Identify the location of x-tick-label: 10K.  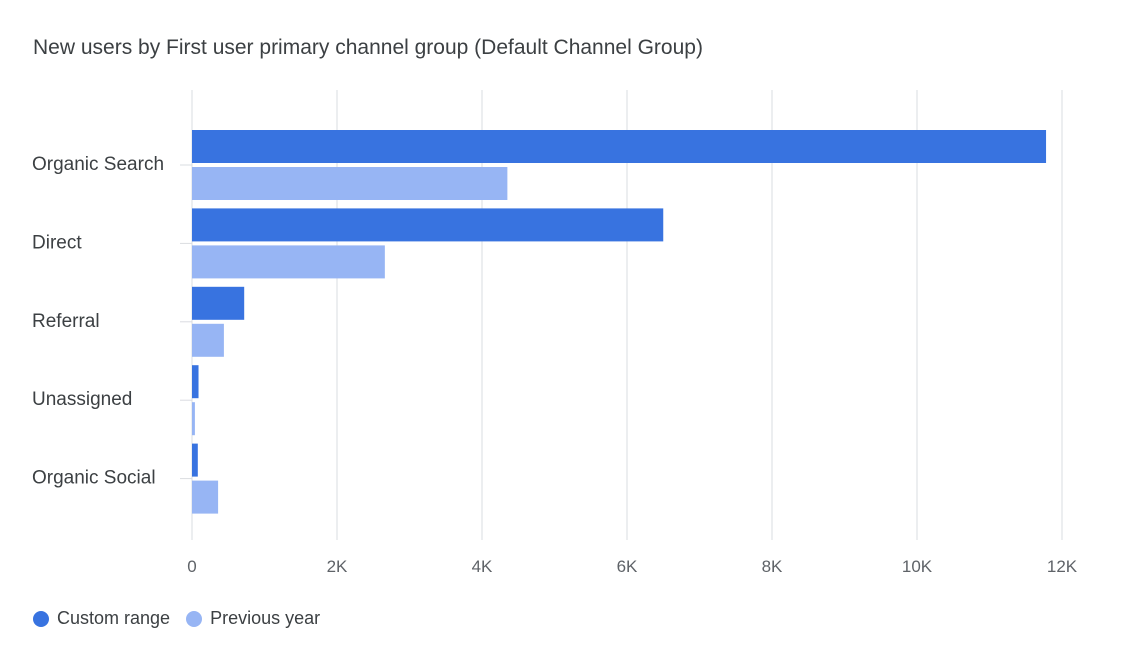
(917, 566).